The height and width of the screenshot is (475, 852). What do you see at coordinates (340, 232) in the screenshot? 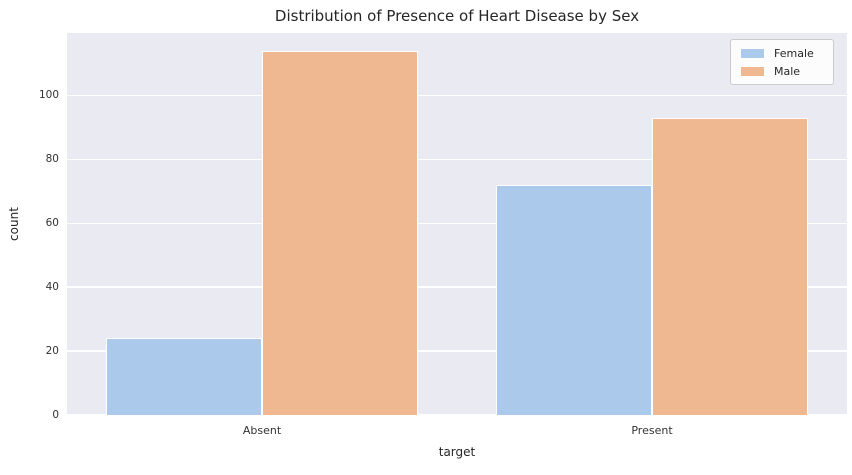
I see `bar-male-absent` at bounding box center [340, 232].